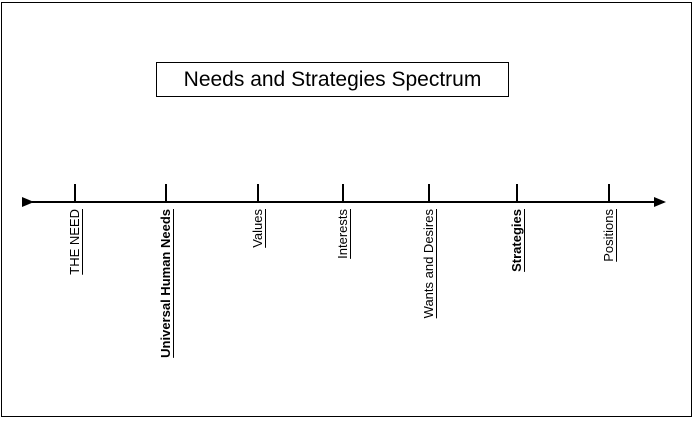 This screenshot has width=696, height=421. Describe the element at coordinates (342, 193) in the screenshot. I see `axis-ticks` at that location.